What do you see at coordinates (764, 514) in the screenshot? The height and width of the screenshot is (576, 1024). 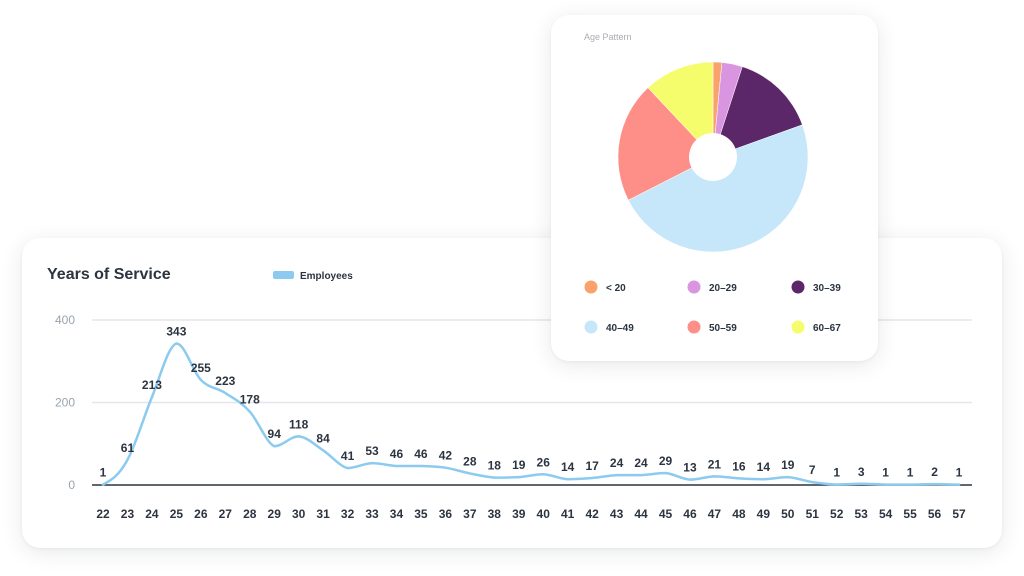 I see `x-tick-label: 49` at bounding box center [764, 514].